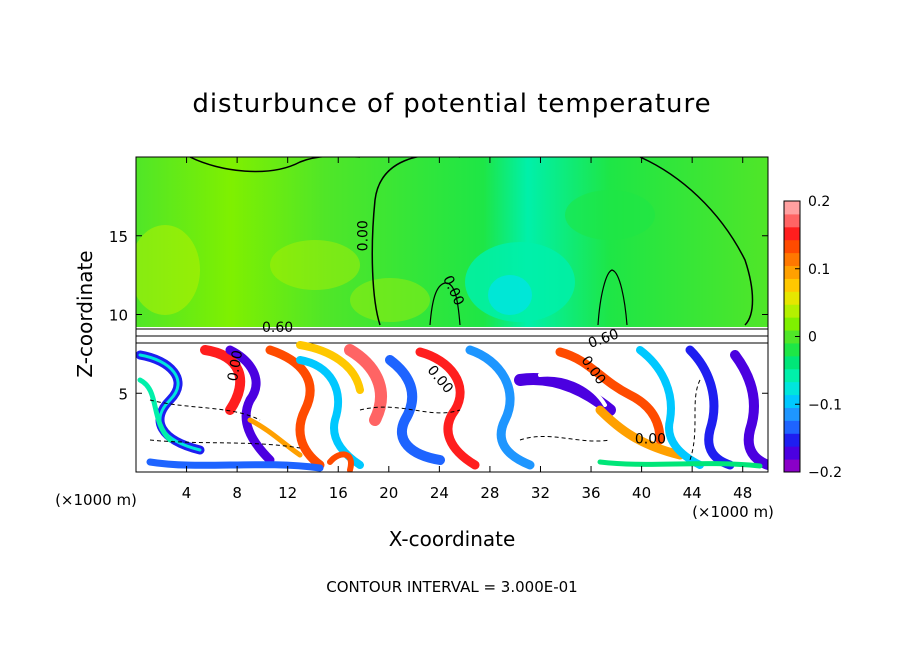 The width and height of the screenshot is (904, 654). I want to click on colorbar: 0.2 0.1 0 −0.1 −0.2, so click(812, 337).